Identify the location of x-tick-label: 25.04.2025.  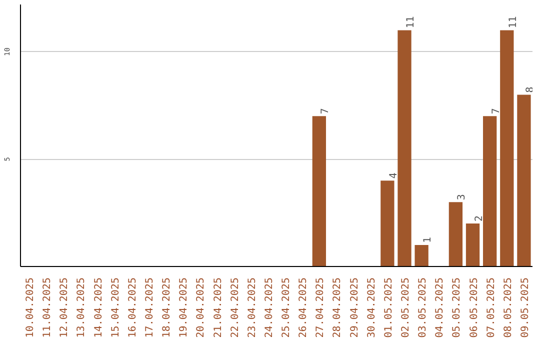
(286, 307).